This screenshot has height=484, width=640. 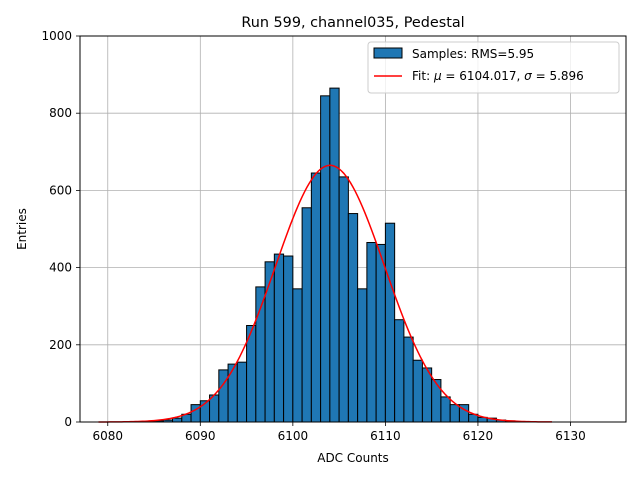 I want to click on x-axis-ticks: 6080 6090 6100 6110 6120 6130, so click(x=339, y=432).